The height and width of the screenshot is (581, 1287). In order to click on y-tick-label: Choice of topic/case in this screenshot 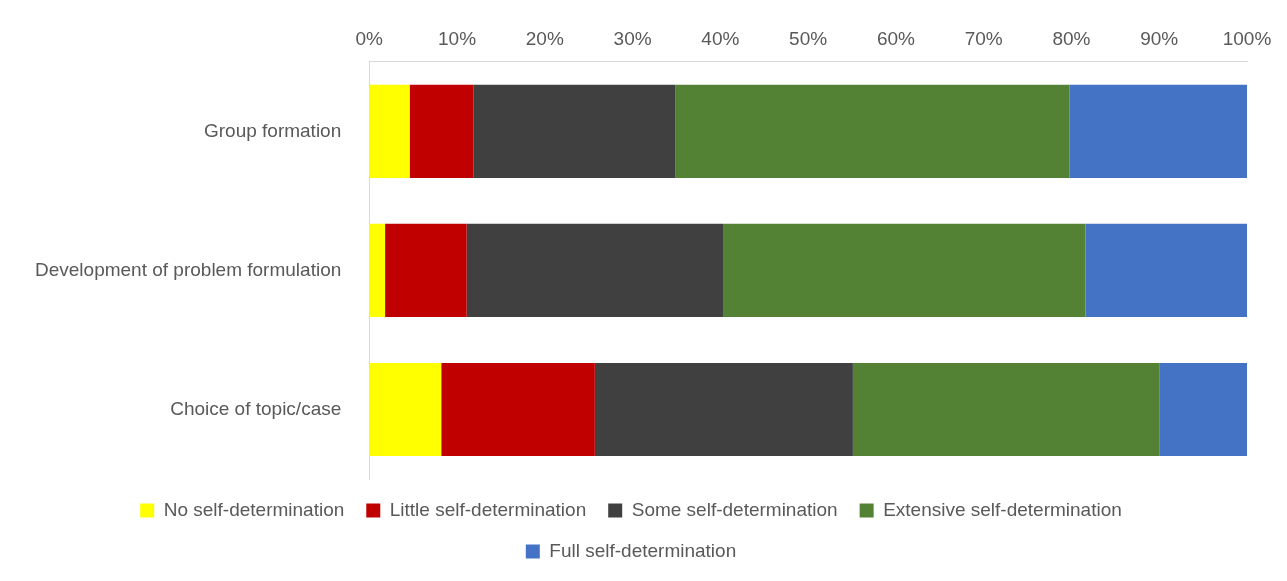, I will do `click(256, 408)`.